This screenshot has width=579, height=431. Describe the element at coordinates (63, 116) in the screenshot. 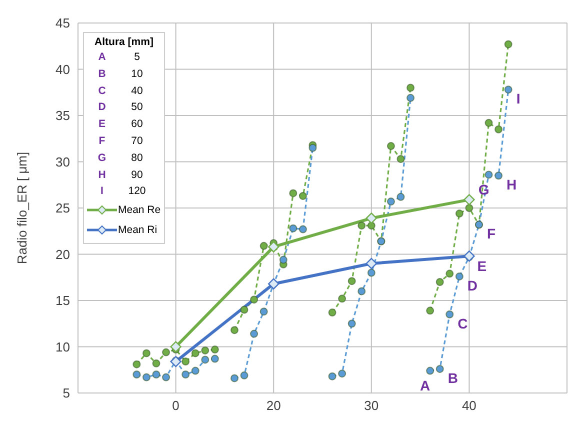

I see `y-tick-label: 35` at that location.